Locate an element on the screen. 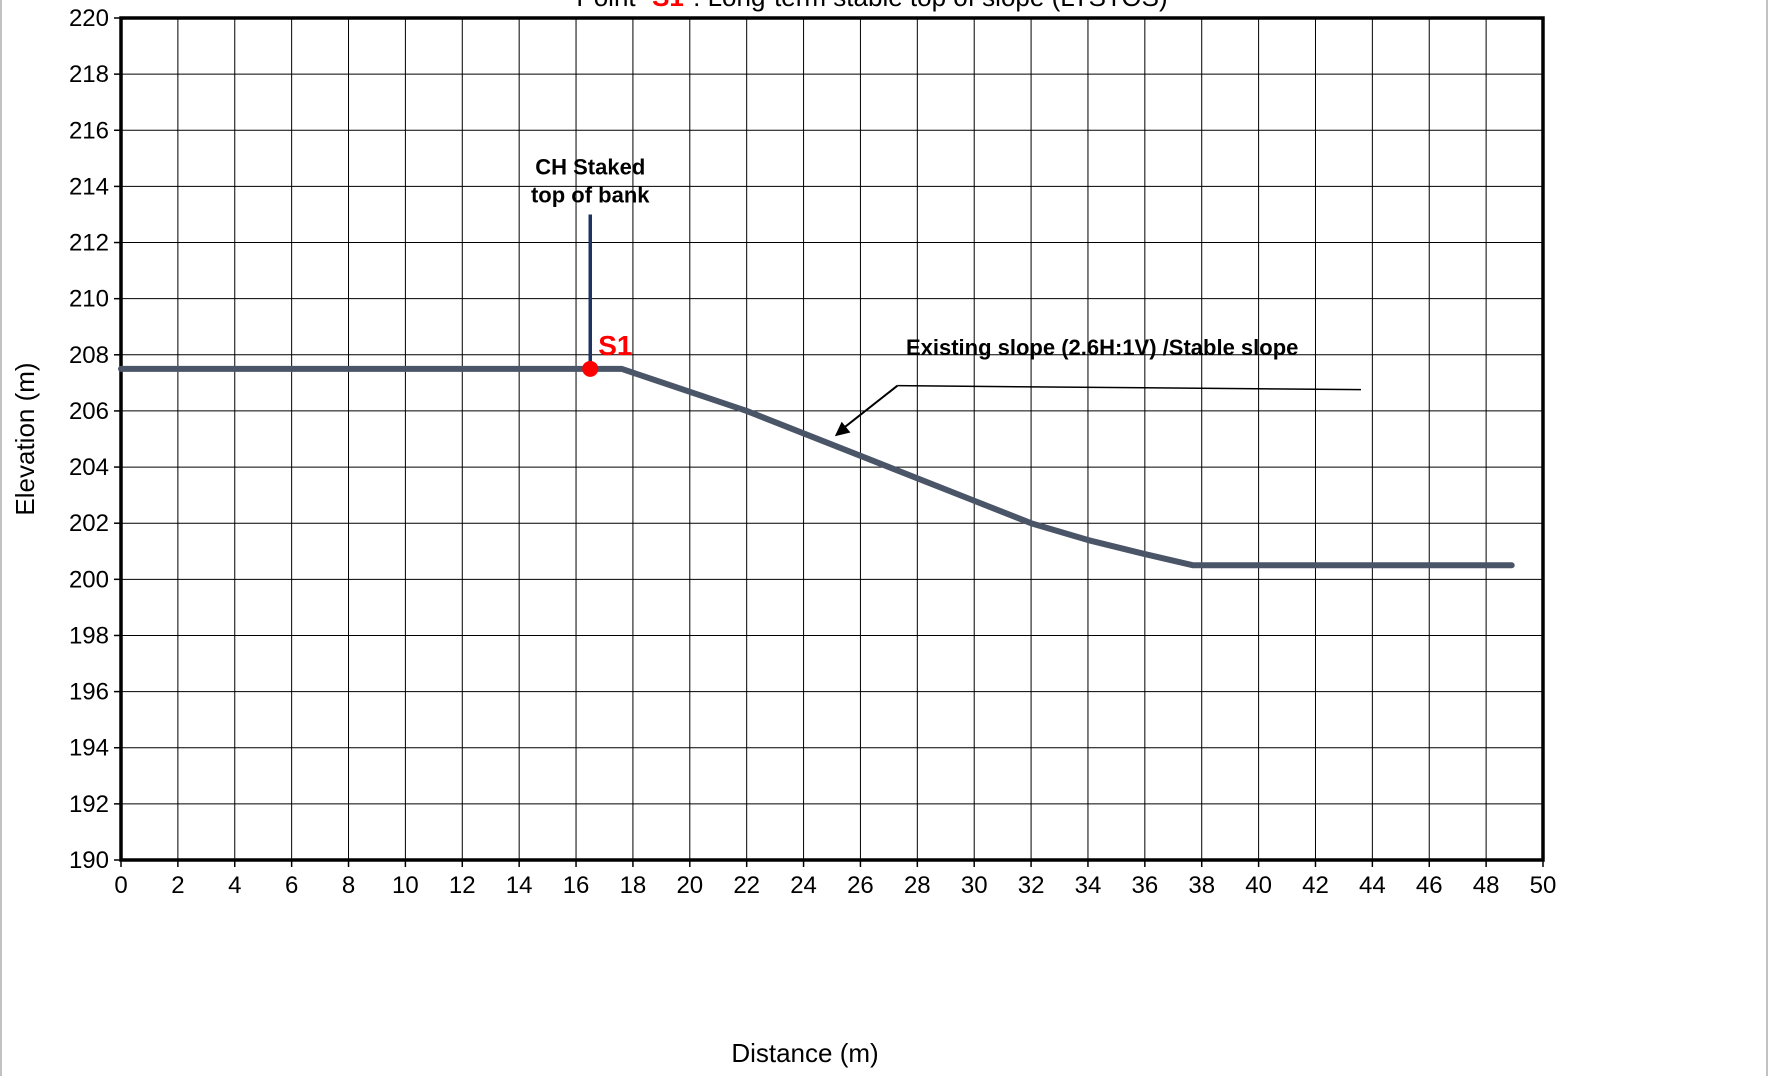 The height and width of the screenshot is (1076, 1769). y-tick-label: 216 is located at coordinates (89, 130).